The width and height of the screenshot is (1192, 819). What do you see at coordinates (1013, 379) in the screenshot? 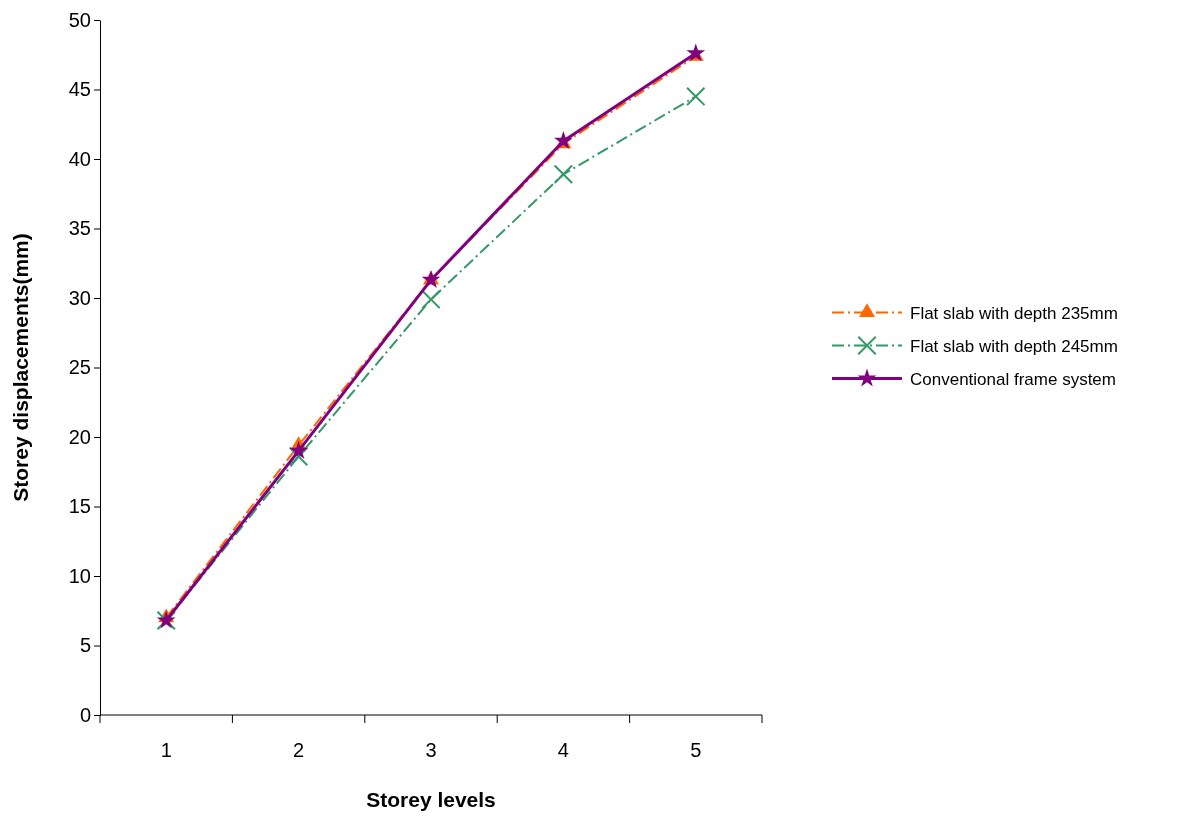
I see `legend-label: Conventional frame system` at bounding box center [1013, 379].